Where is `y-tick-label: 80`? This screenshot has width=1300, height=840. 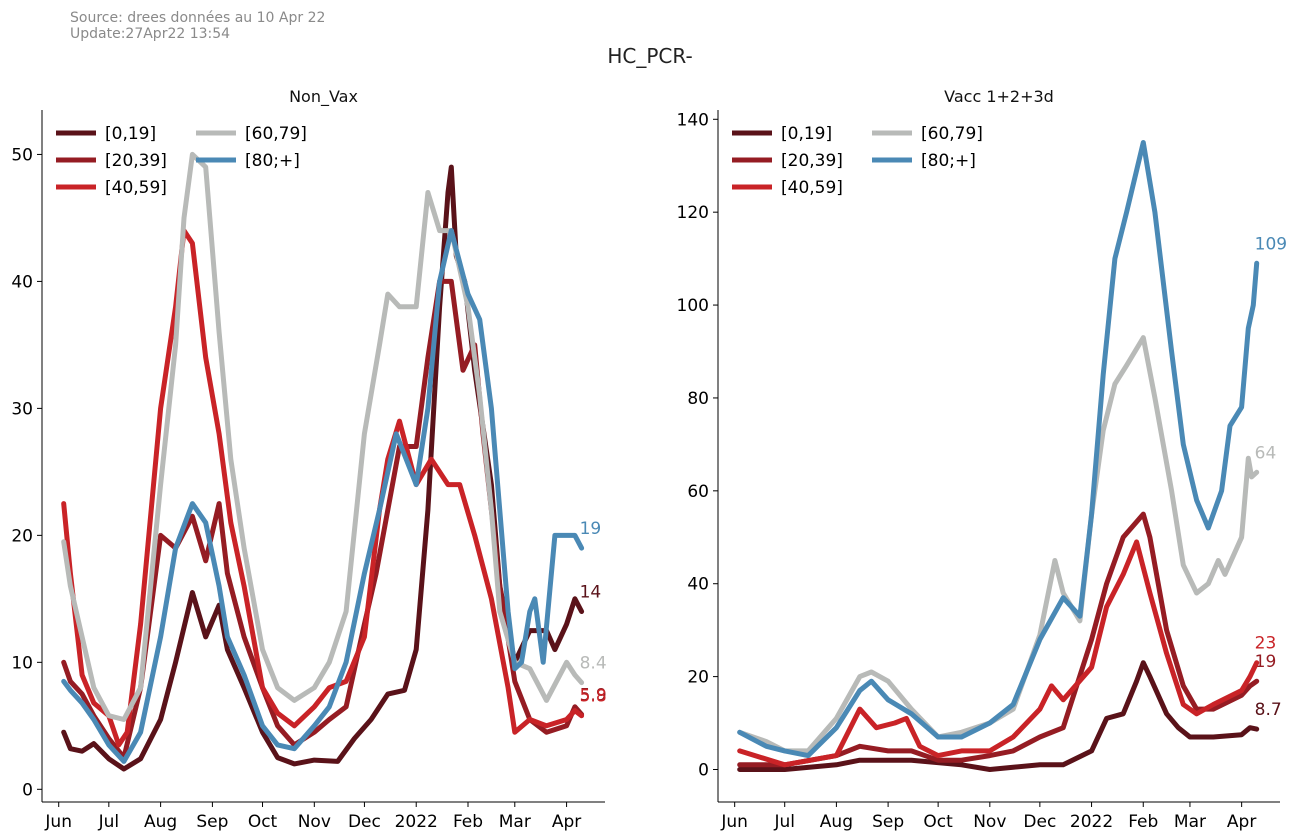 y-tick-label: 80 is located at coordinates (698, 399).